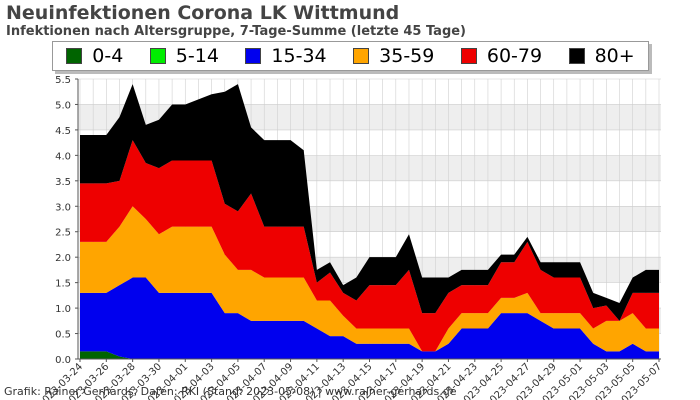 The height and width of the screenshot is (400, 700). I want to click on y-tick-label: 1.0, so click(63, 309).